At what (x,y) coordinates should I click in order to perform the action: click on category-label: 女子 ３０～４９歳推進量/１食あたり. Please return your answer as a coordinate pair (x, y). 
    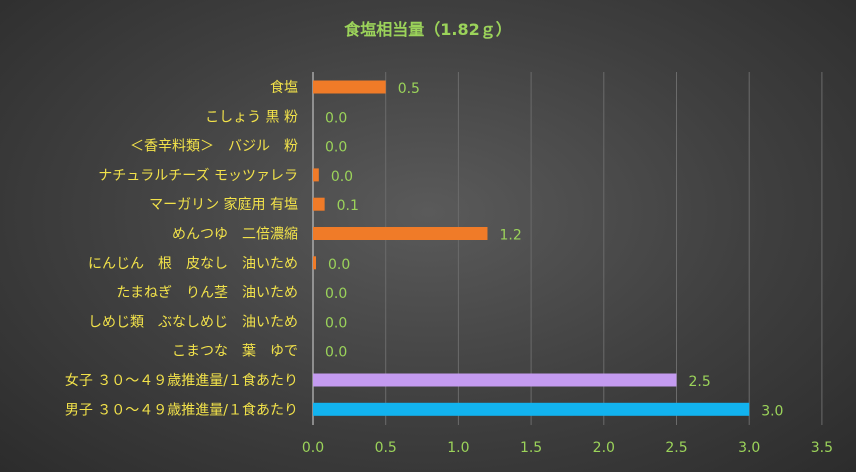
    Looking at the image, I should click on (181, 380).